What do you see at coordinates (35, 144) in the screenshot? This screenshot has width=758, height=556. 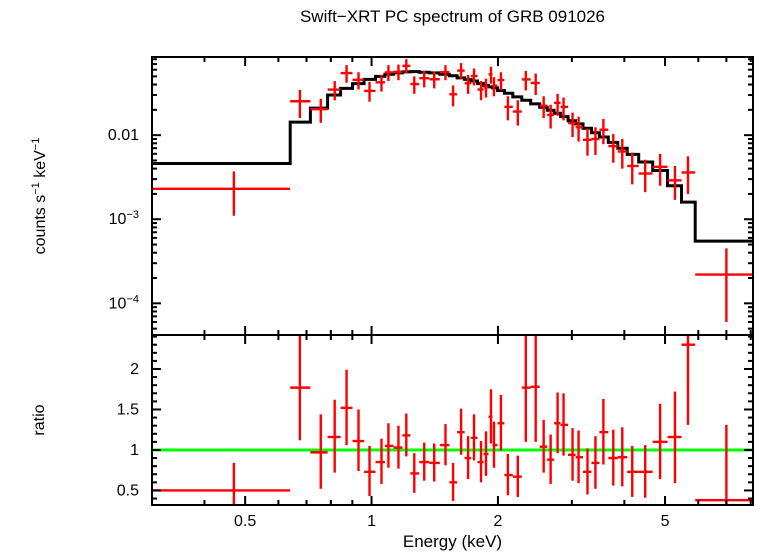 I see `y-axis-label-counts-sup2: −1` at bounding box center [35, 144].